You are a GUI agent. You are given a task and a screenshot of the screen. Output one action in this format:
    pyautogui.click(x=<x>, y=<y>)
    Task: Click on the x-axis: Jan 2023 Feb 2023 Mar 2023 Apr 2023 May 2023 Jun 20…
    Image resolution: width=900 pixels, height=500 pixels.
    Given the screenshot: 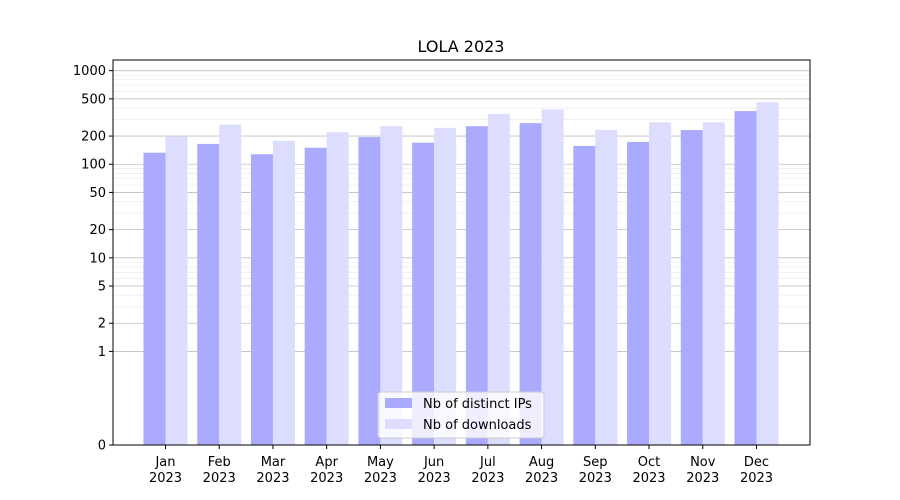 What is the action you would take?
    pyautogui.click(x=461, y=465)
    